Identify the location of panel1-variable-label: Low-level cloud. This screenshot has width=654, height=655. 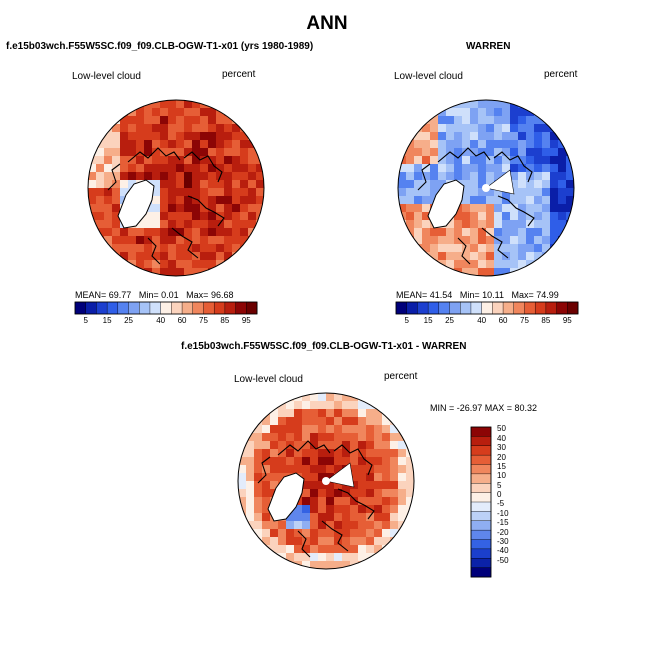
(106, 76).